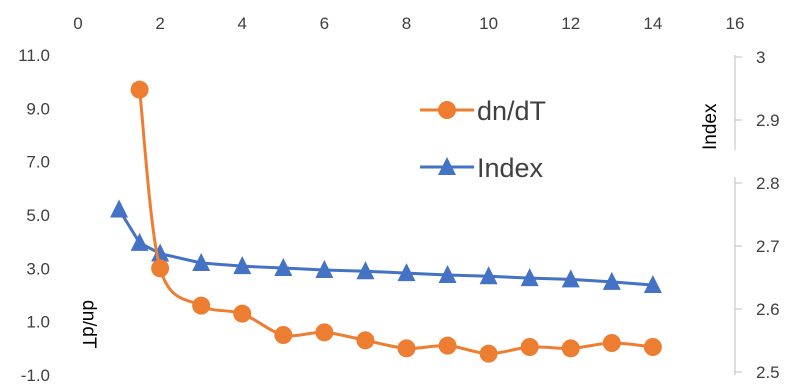 This screenshot has height=387, width=799. I want to click on legend-index-label: Index, so click(510, 168).